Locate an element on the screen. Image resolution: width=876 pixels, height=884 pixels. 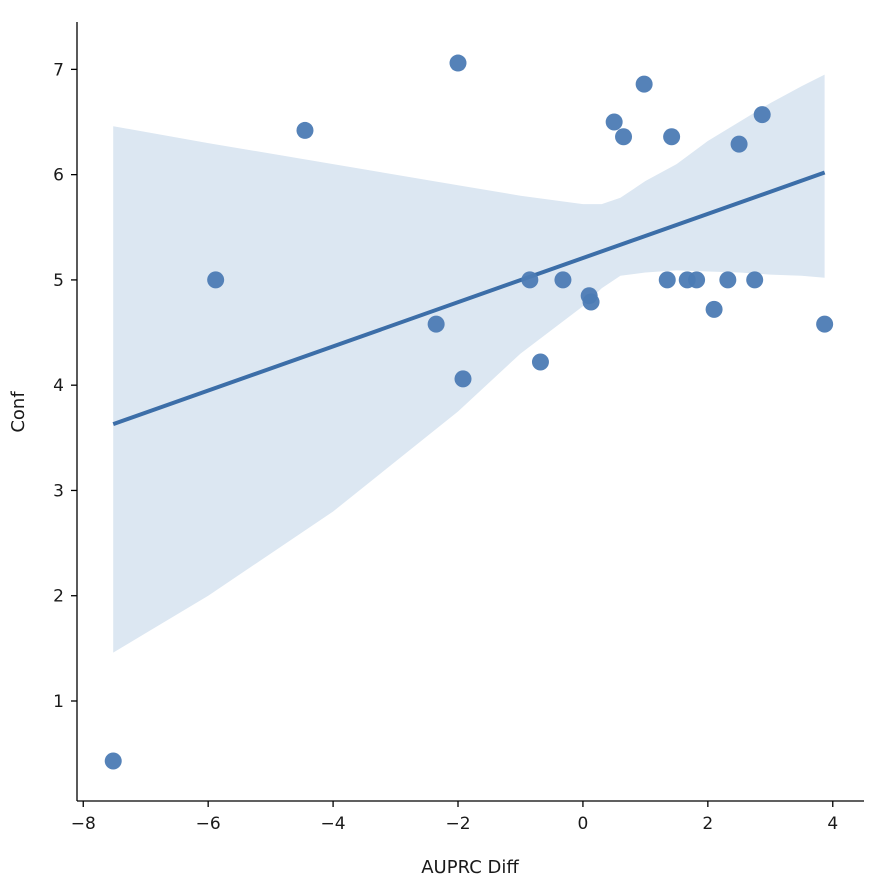
y-tick-label: 5 is located at coordinates (58, 281).